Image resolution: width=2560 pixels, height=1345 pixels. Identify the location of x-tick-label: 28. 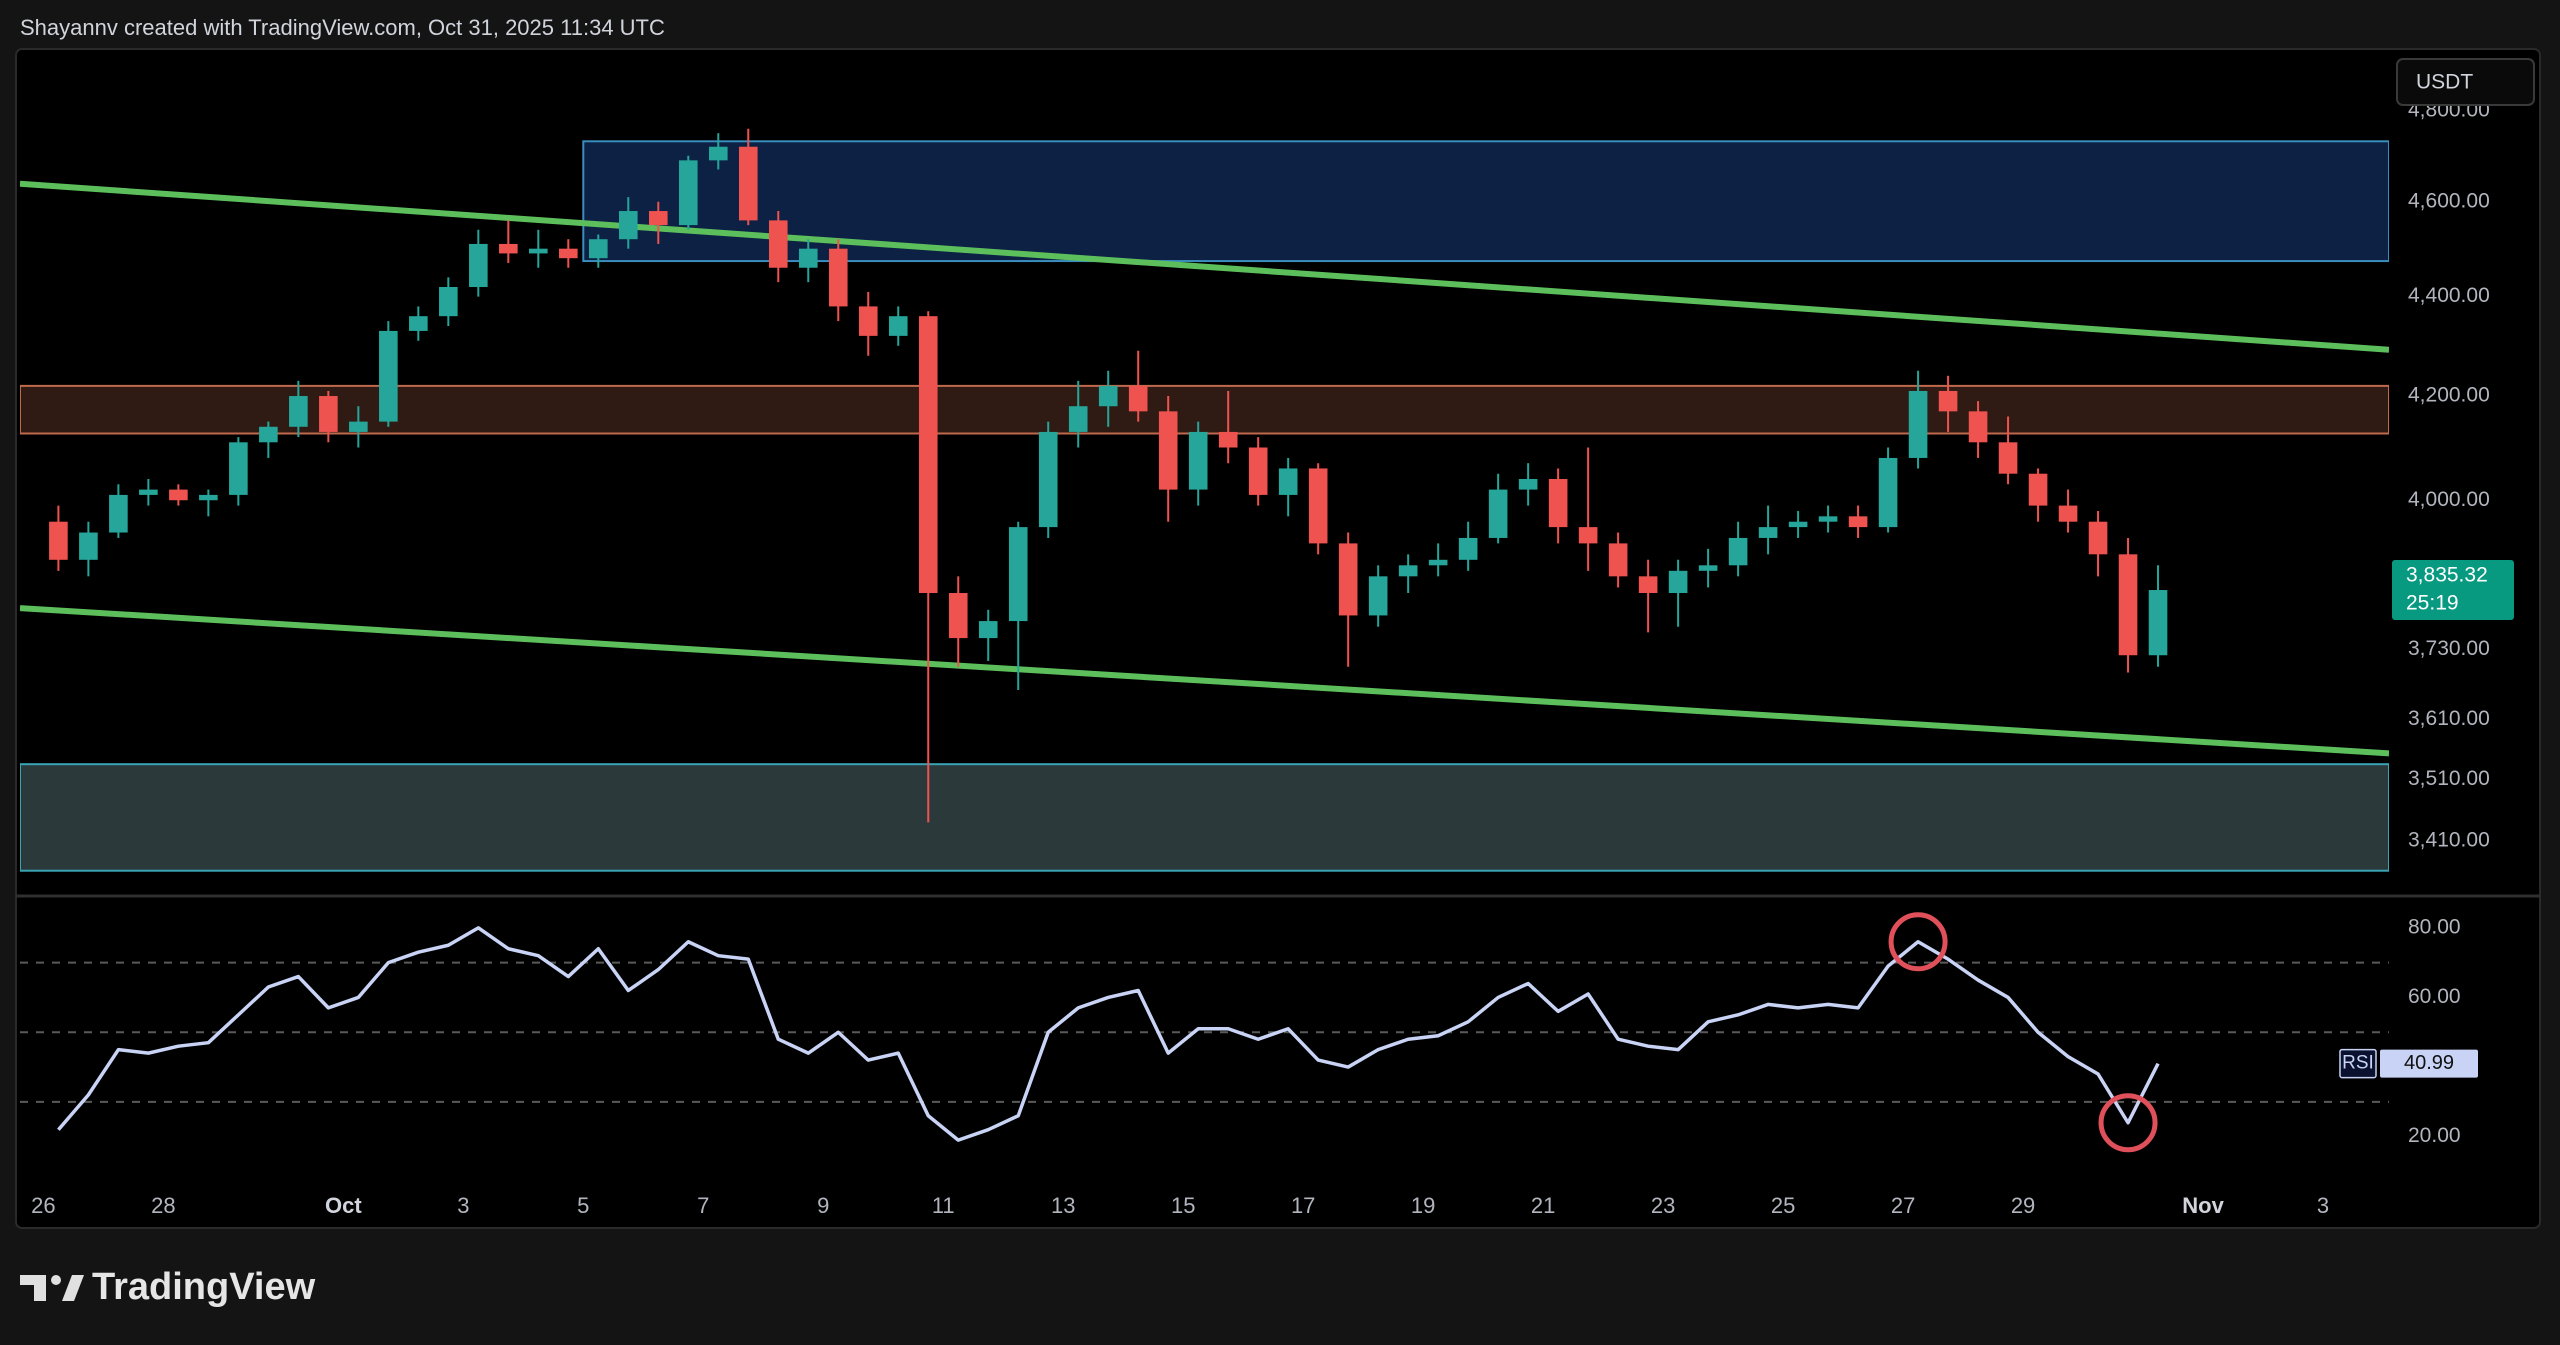
(163, 1205).